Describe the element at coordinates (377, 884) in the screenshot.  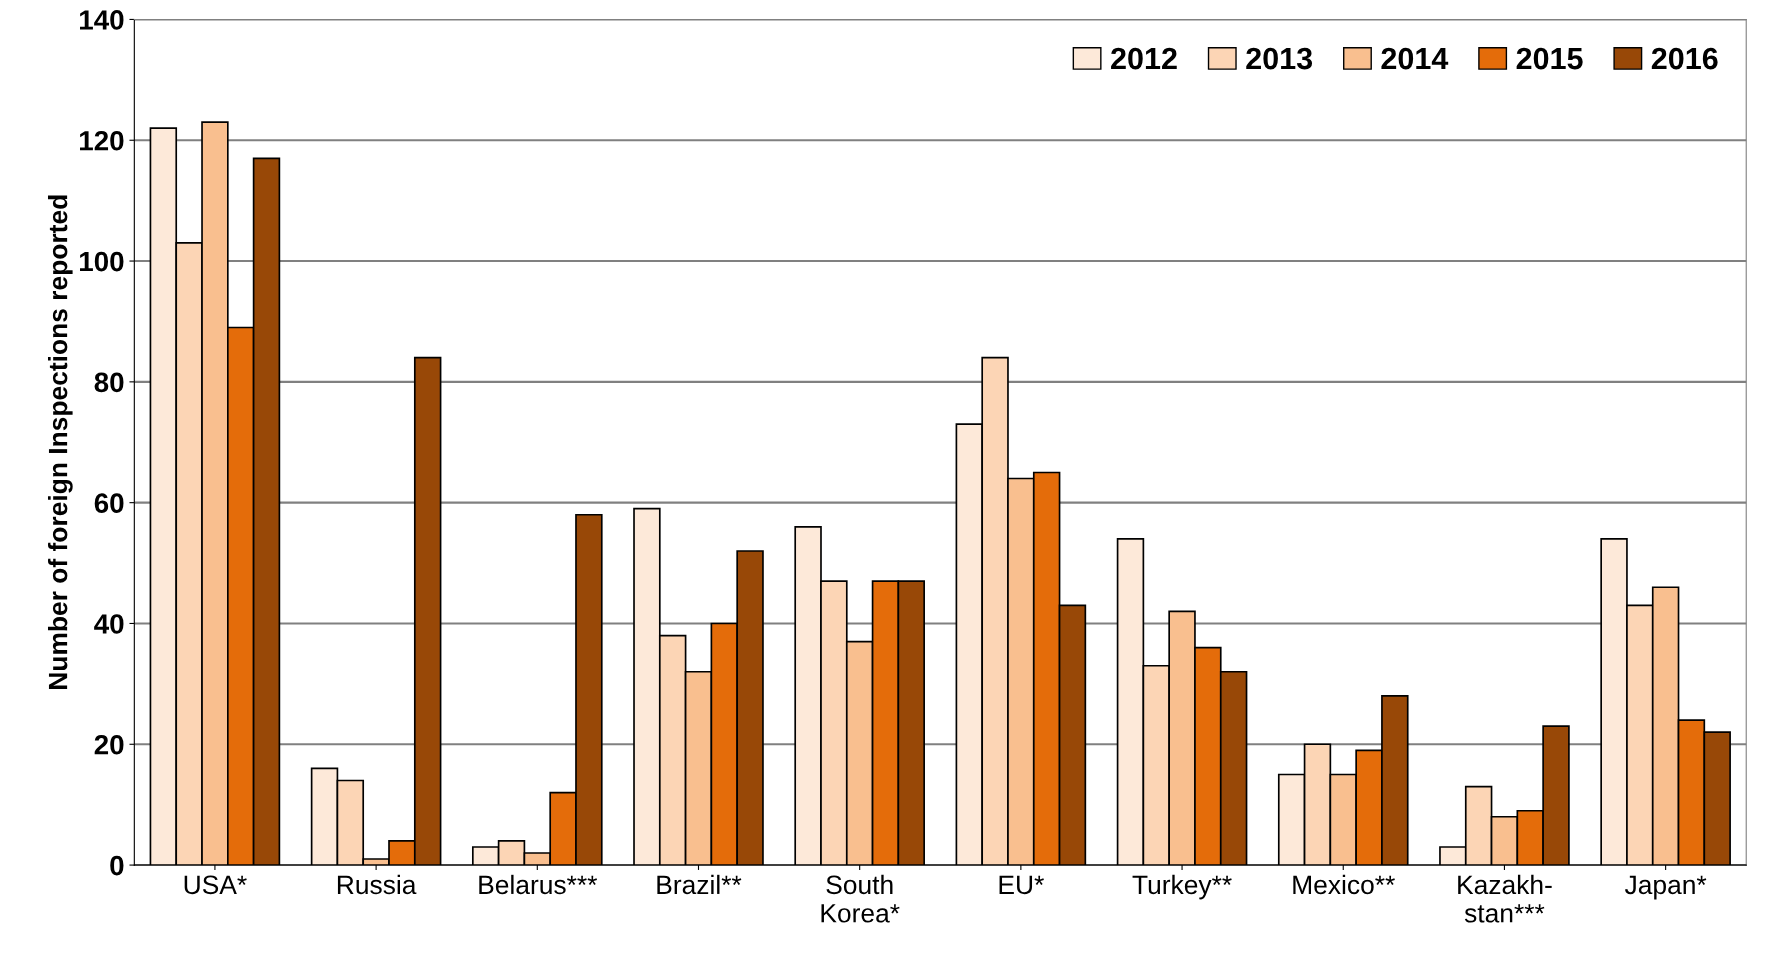
I see `x-tick-label: Russia` at that location.